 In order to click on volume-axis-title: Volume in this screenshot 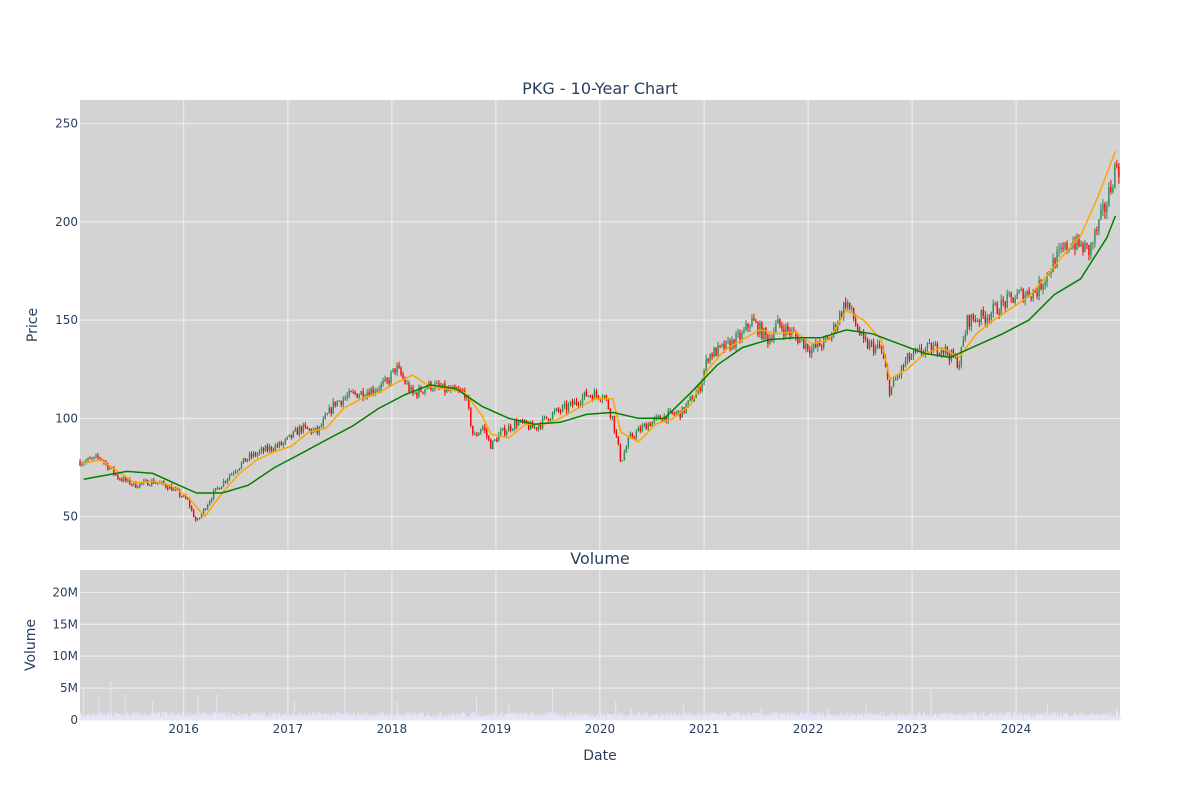, I will do `click(31, 645)`.